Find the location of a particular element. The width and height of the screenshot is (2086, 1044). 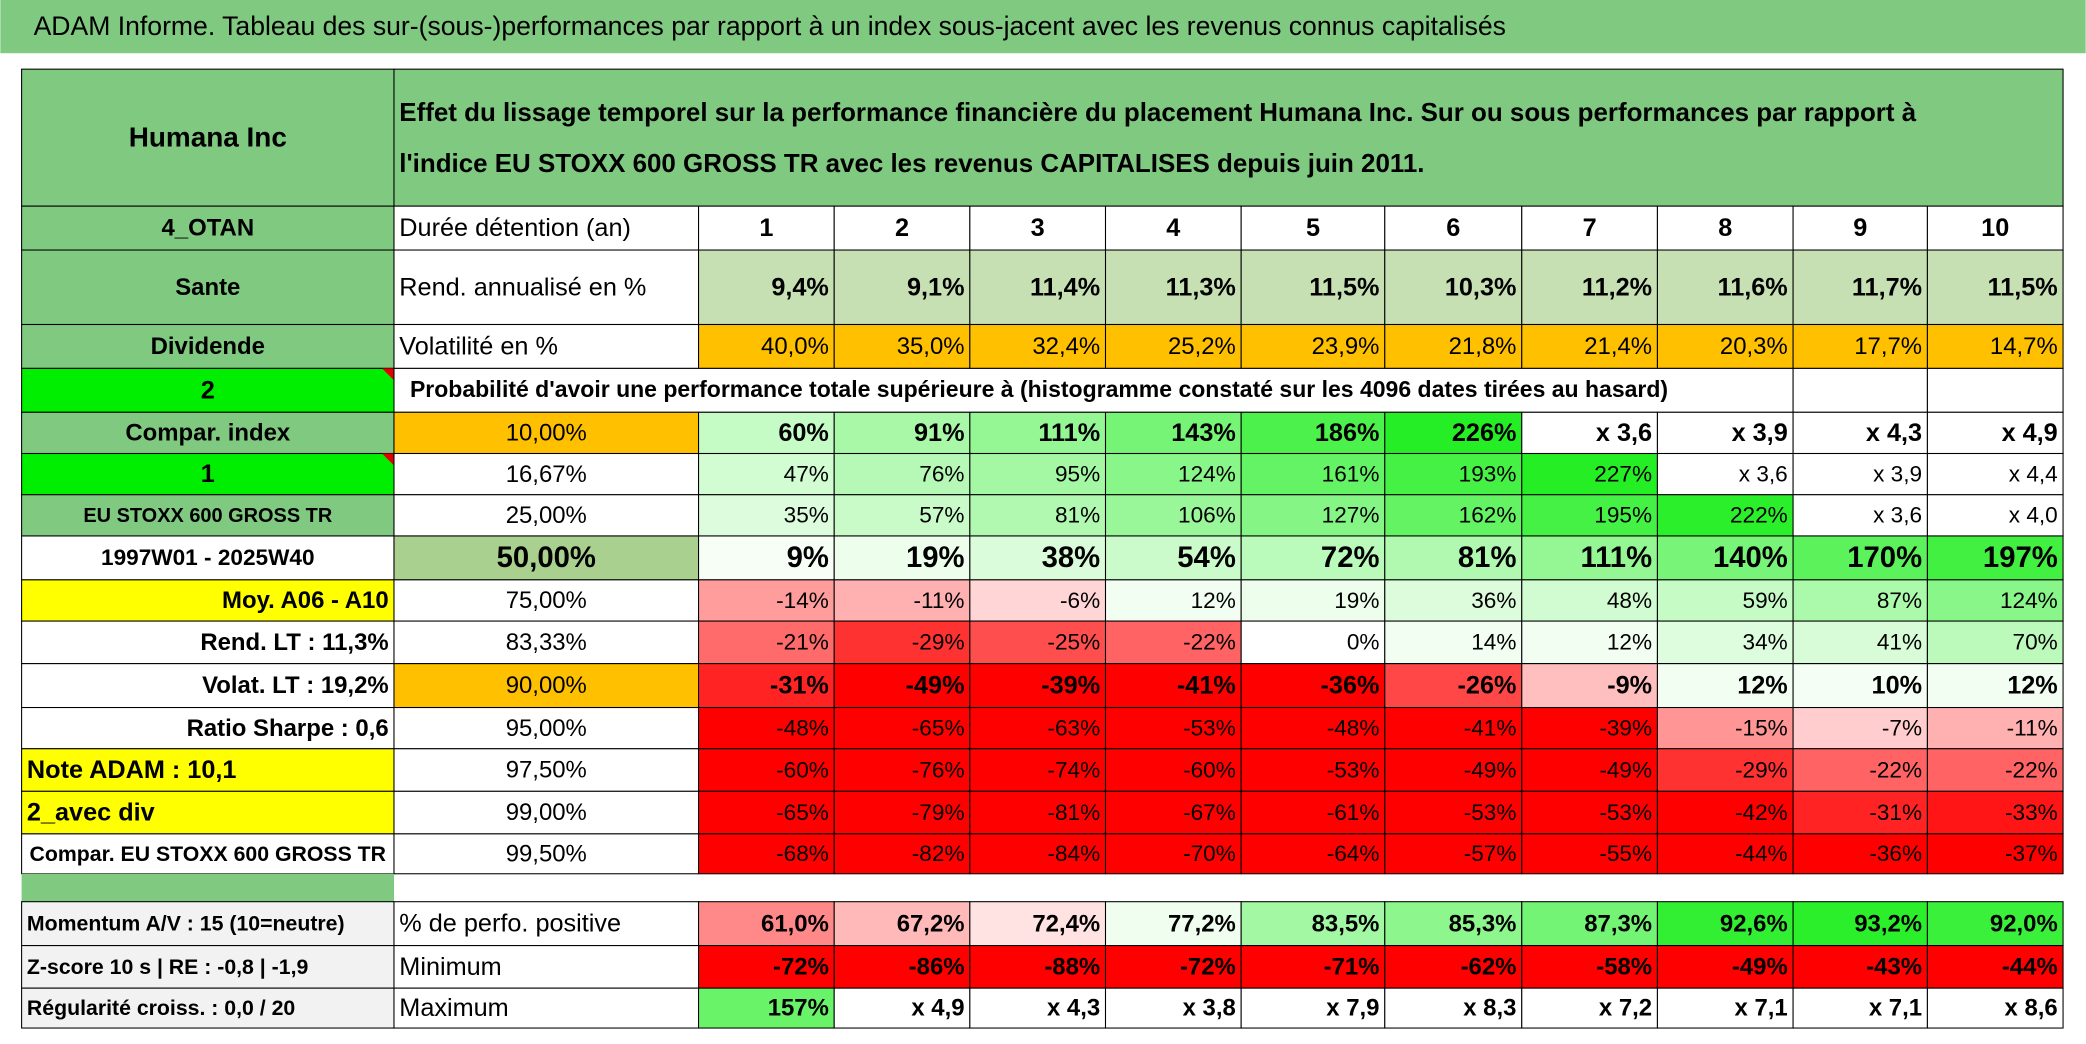

row-header: Ratio Sharpe : 0,6 is located at coordinates (288, 728).